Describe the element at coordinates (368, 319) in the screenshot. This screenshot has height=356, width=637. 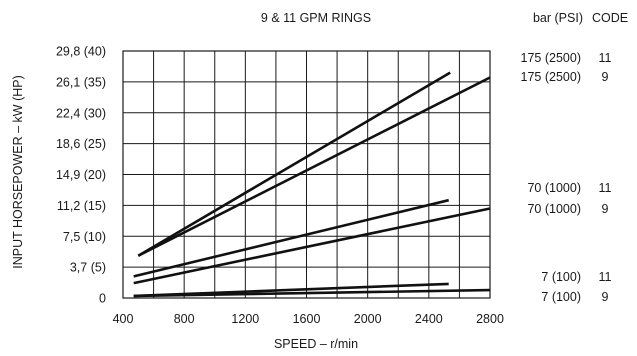
I see `x-tick-label: 2000` at that location.